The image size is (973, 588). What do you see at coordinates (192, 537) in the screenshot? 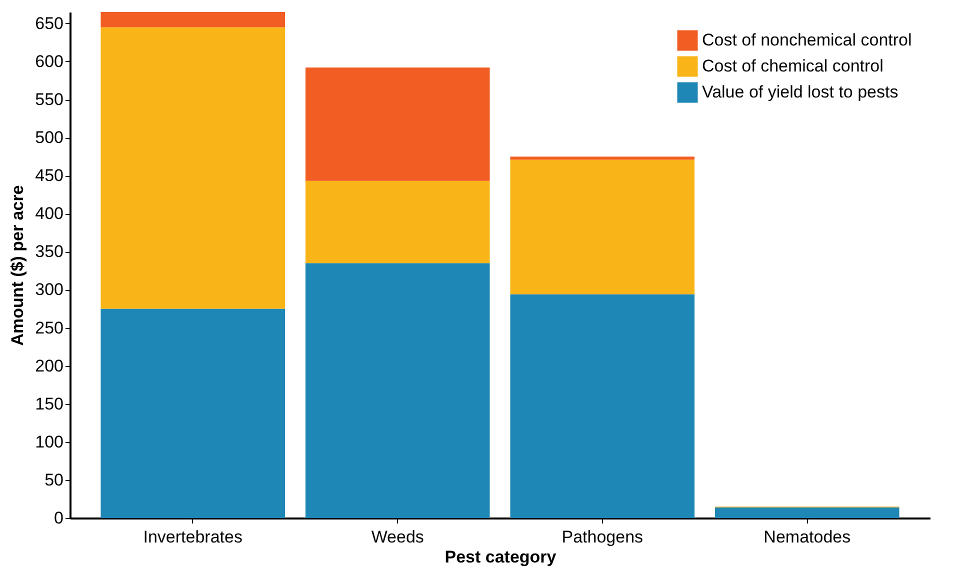
I see `x-tick-label: Invertebrates` at bounding box center [192, 537].